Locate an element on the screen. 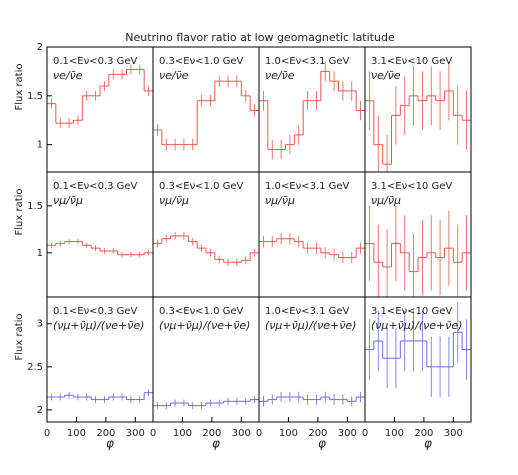  panel-frame is located at coordinates (418, 359).